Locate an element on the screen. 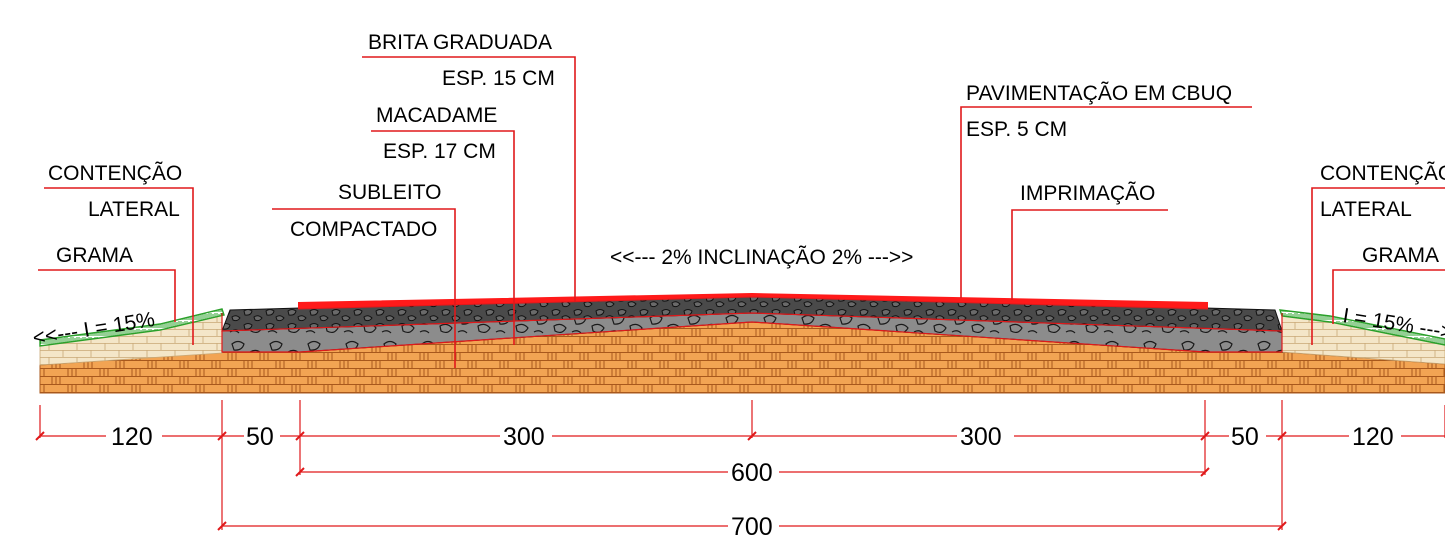  imprimacao-line is located at coordinates (753, 303).